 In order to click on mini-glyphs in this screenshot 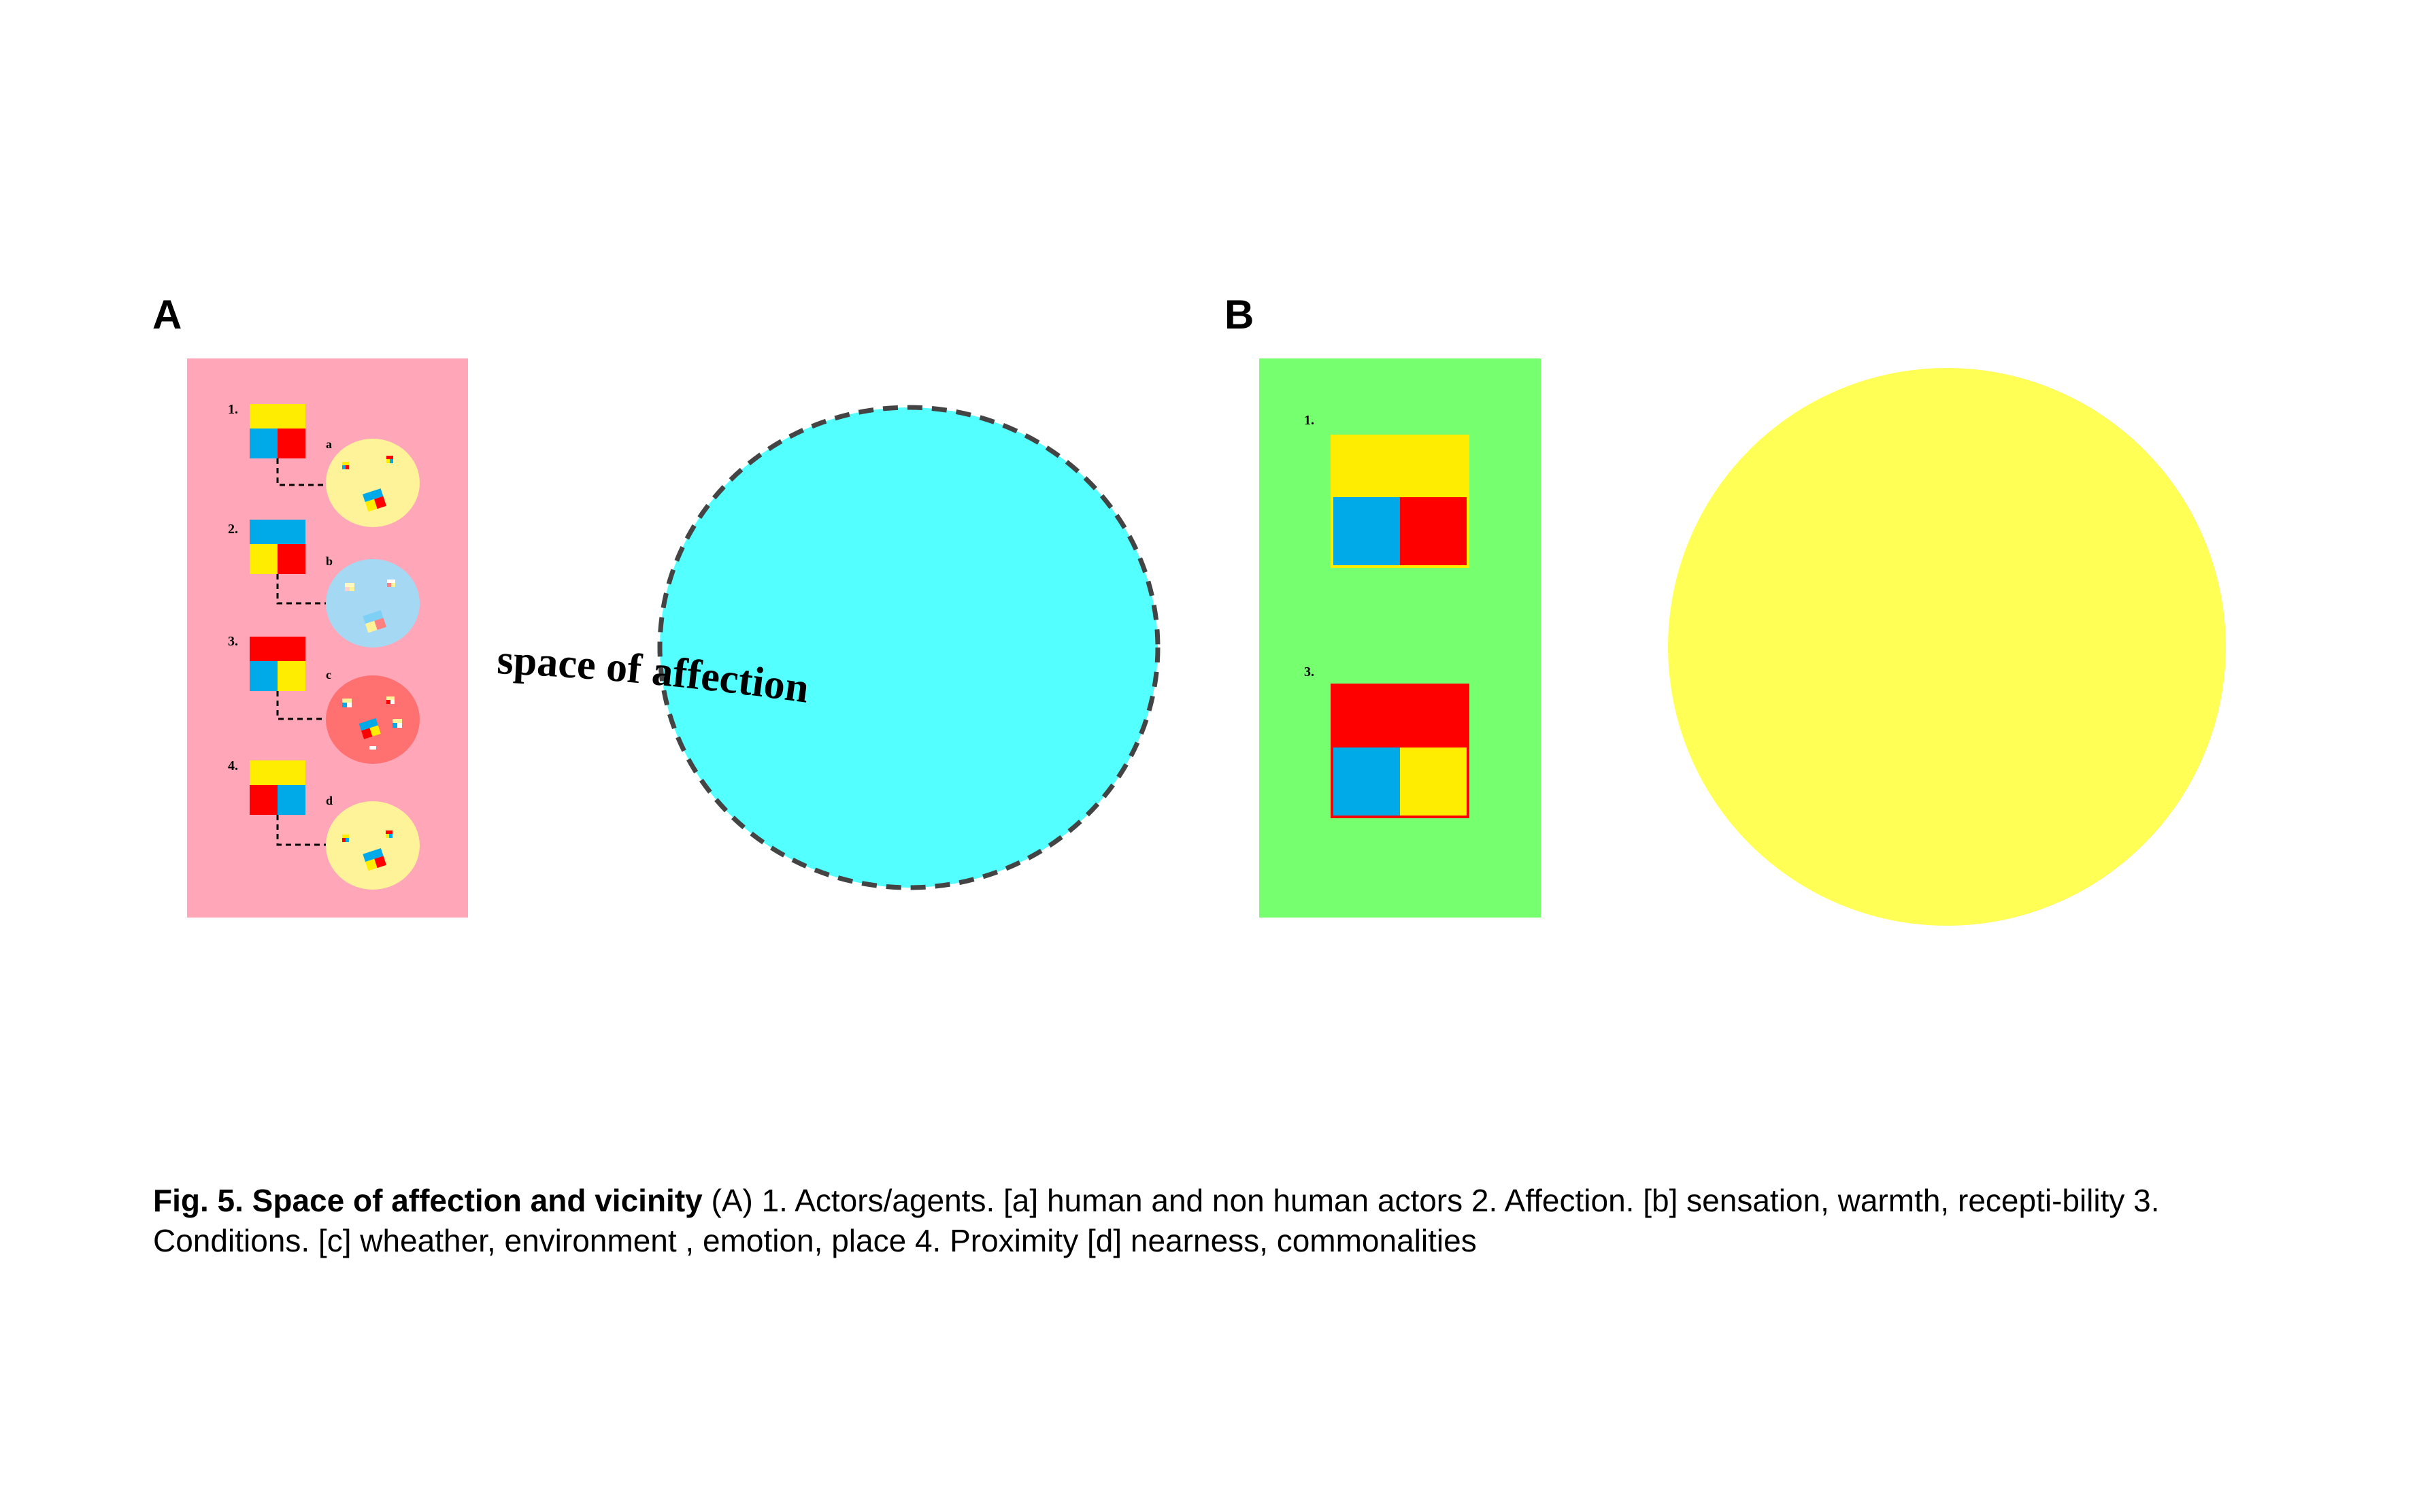, I will do `click(372, 663)`.